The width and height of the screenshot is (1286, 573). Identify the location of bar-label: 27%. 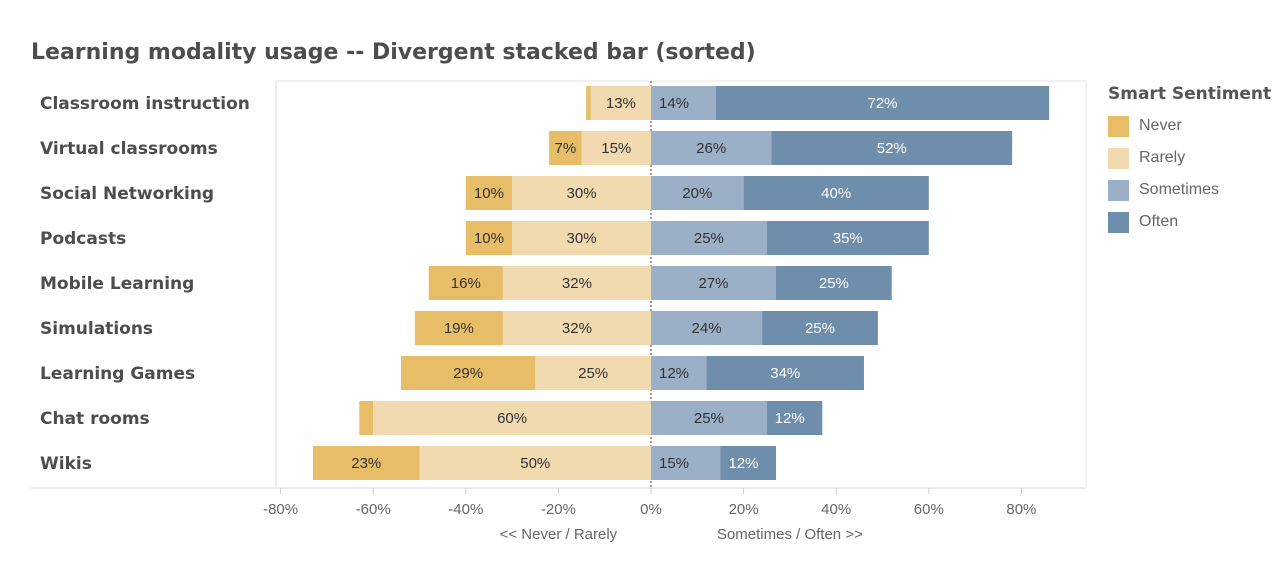
(713, 283).